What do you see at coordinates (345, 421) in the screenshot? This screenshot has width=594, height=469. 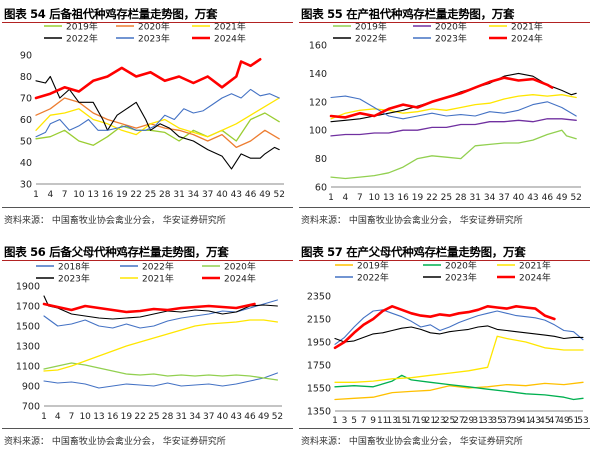 I see `x-tick-label: 3` at bounding box center [345, 421].